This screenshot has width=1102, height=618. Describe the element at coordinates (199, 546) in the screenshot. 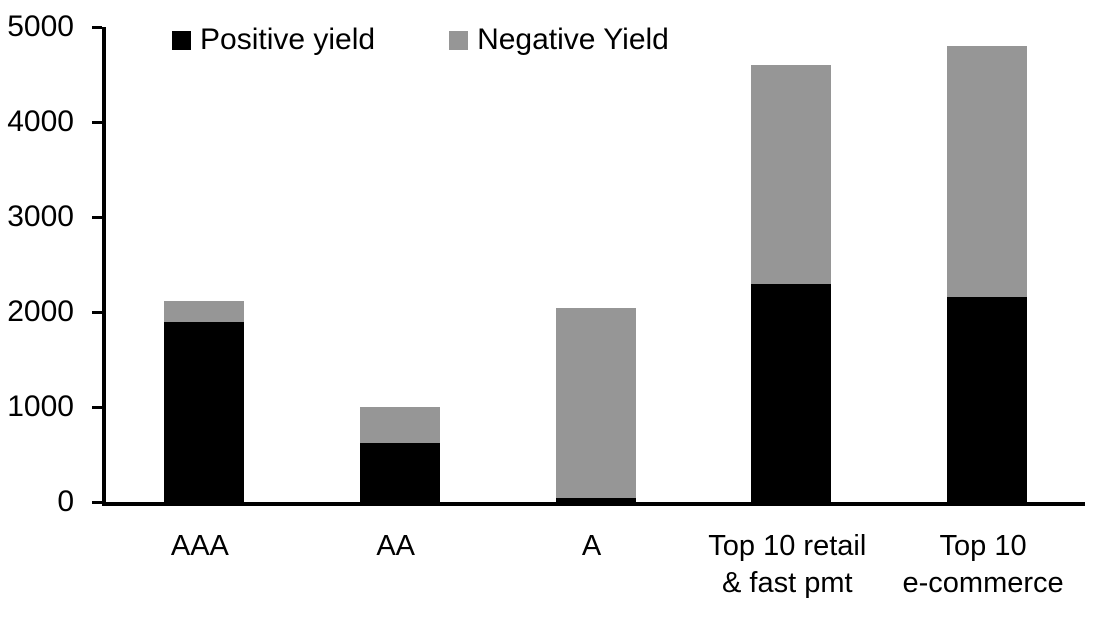

I see `x-tick-label: AAA` at that location.